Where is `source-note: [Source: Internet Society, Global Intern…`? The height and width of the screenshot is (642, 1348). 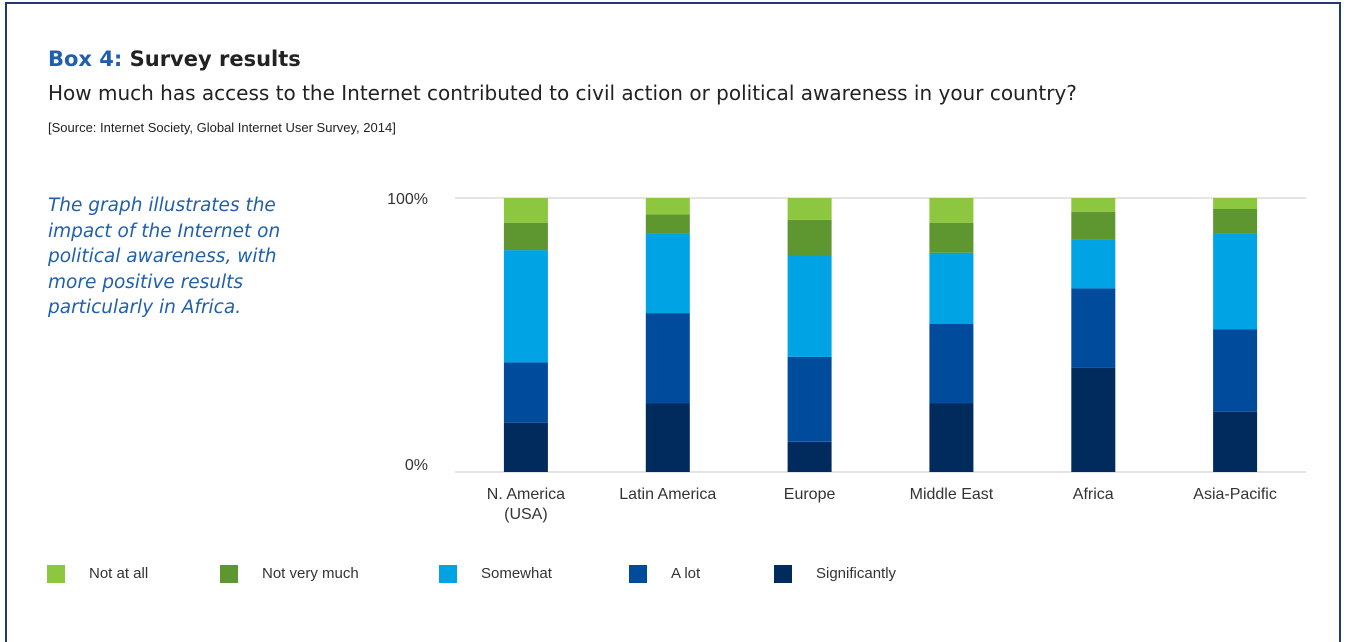 source-note: [Source: Internet Society, Global Intern… is located at coordinates (222, 127).